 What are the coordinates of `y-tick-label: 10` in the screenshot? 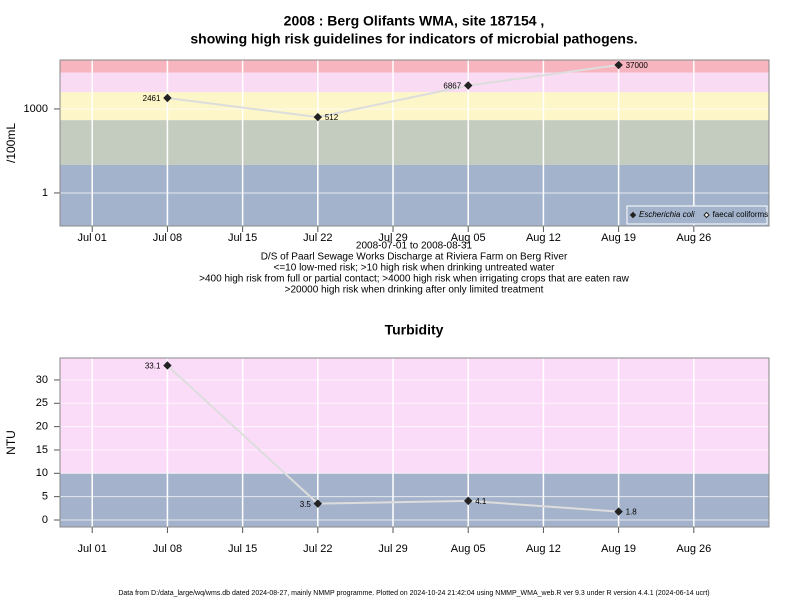 It's located at (42, 473).